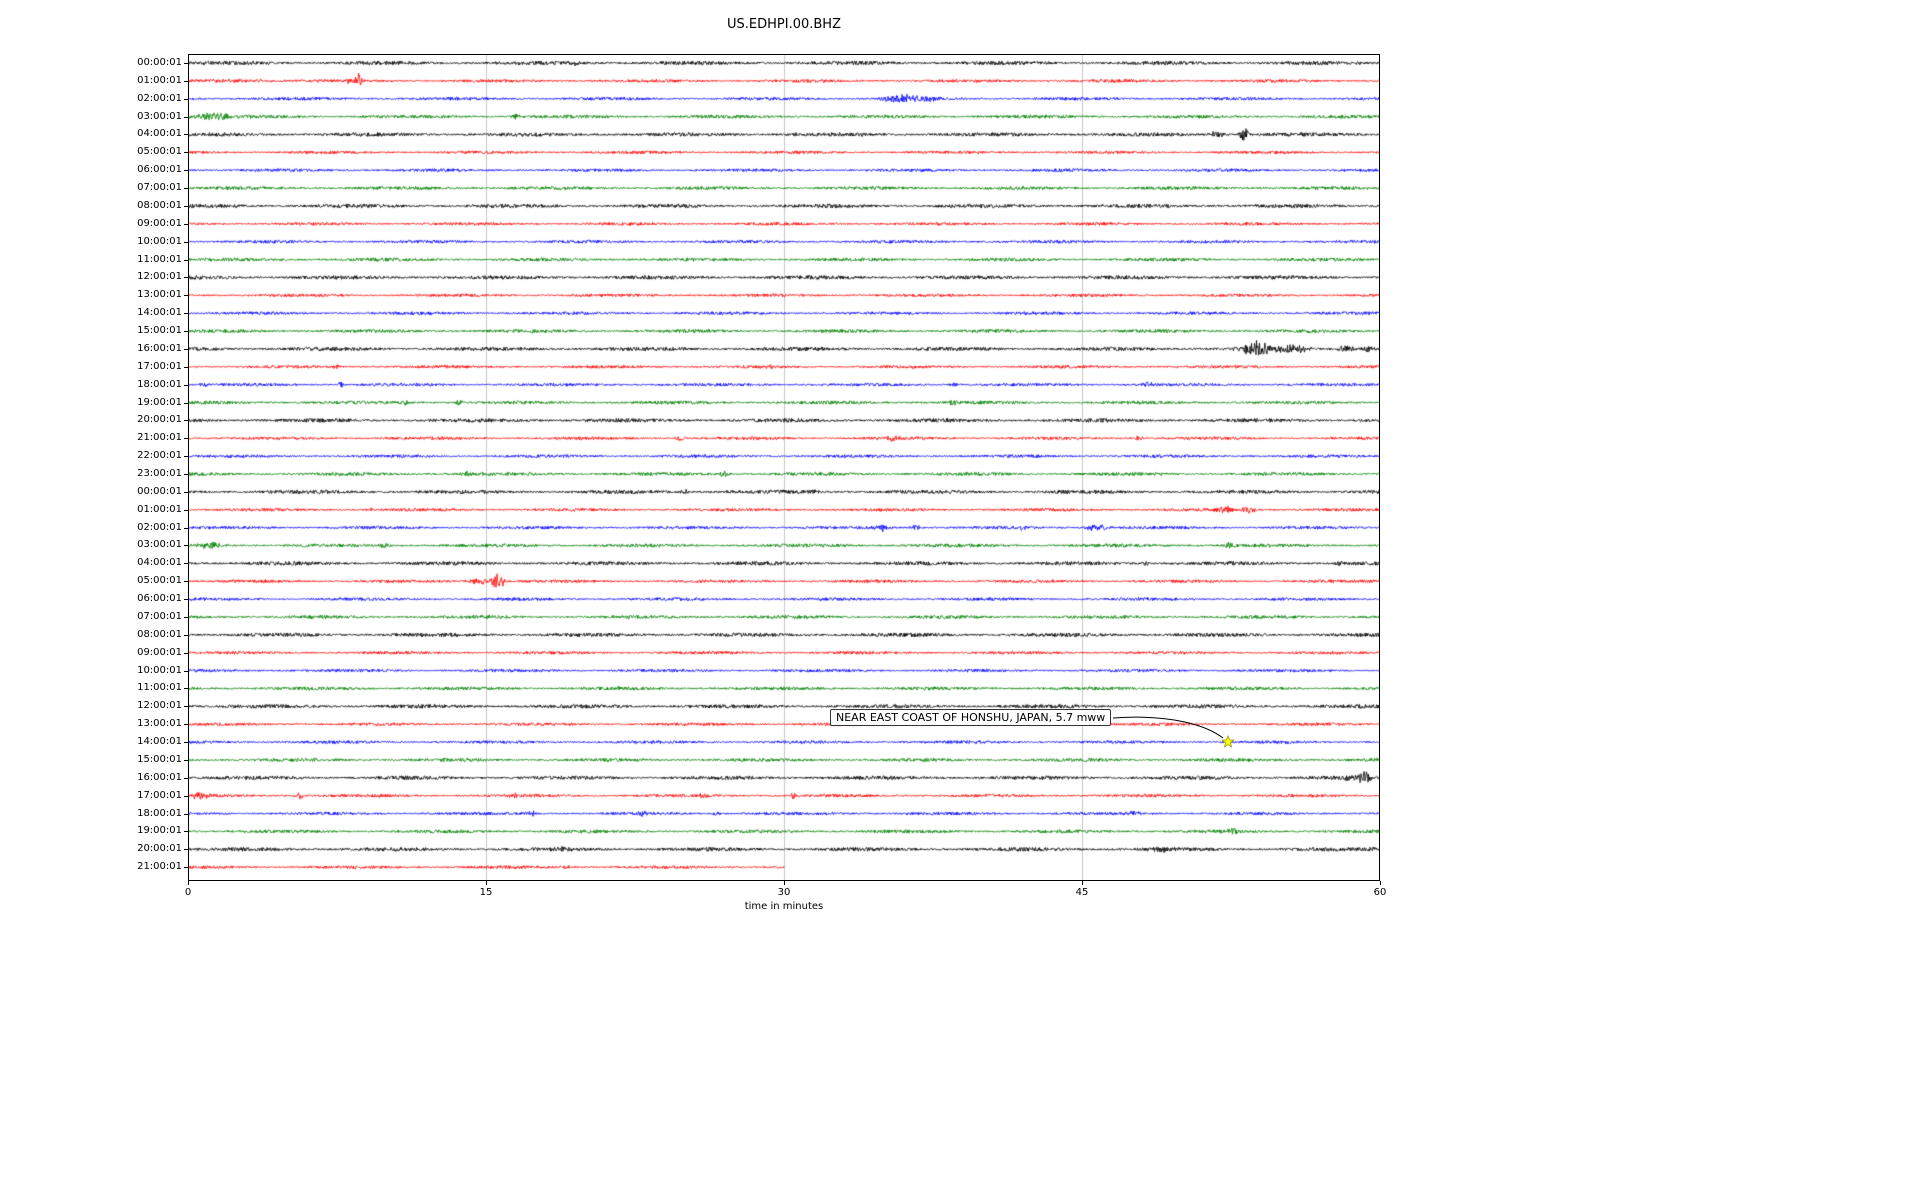  I want to click on x-tick-label: 45, so click(1082, 892).